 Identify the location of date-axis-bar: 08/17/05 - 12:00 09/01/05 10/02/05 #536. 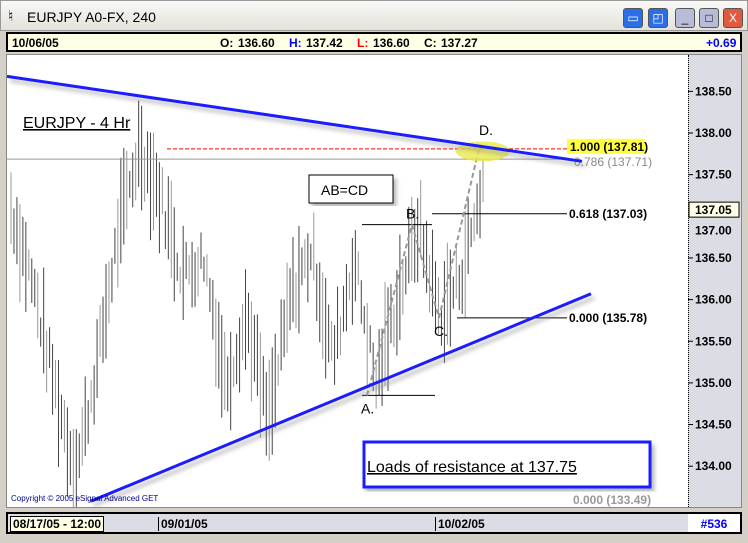
(374, 523).